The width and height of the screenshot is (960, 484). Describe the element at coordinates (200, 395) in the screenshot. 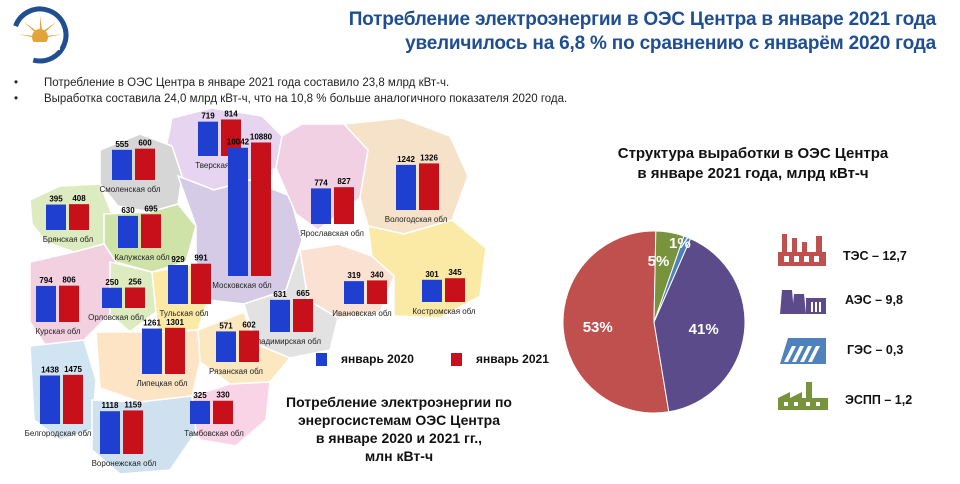

I see `bar-value-label: 325` at that location.